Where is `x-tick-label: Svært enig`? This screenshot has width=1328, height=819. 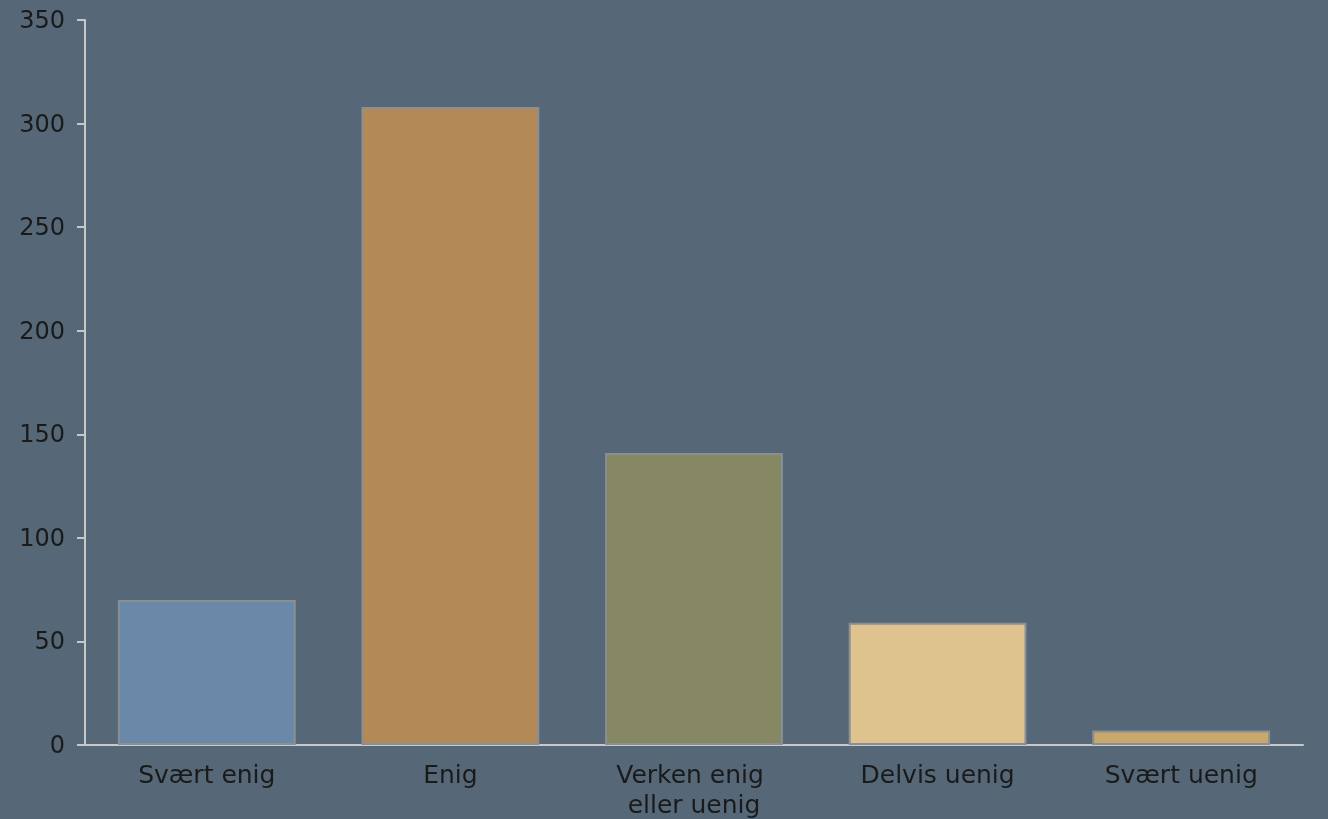
x-tick-label: Svært enig is located at coordinates (207, 774).